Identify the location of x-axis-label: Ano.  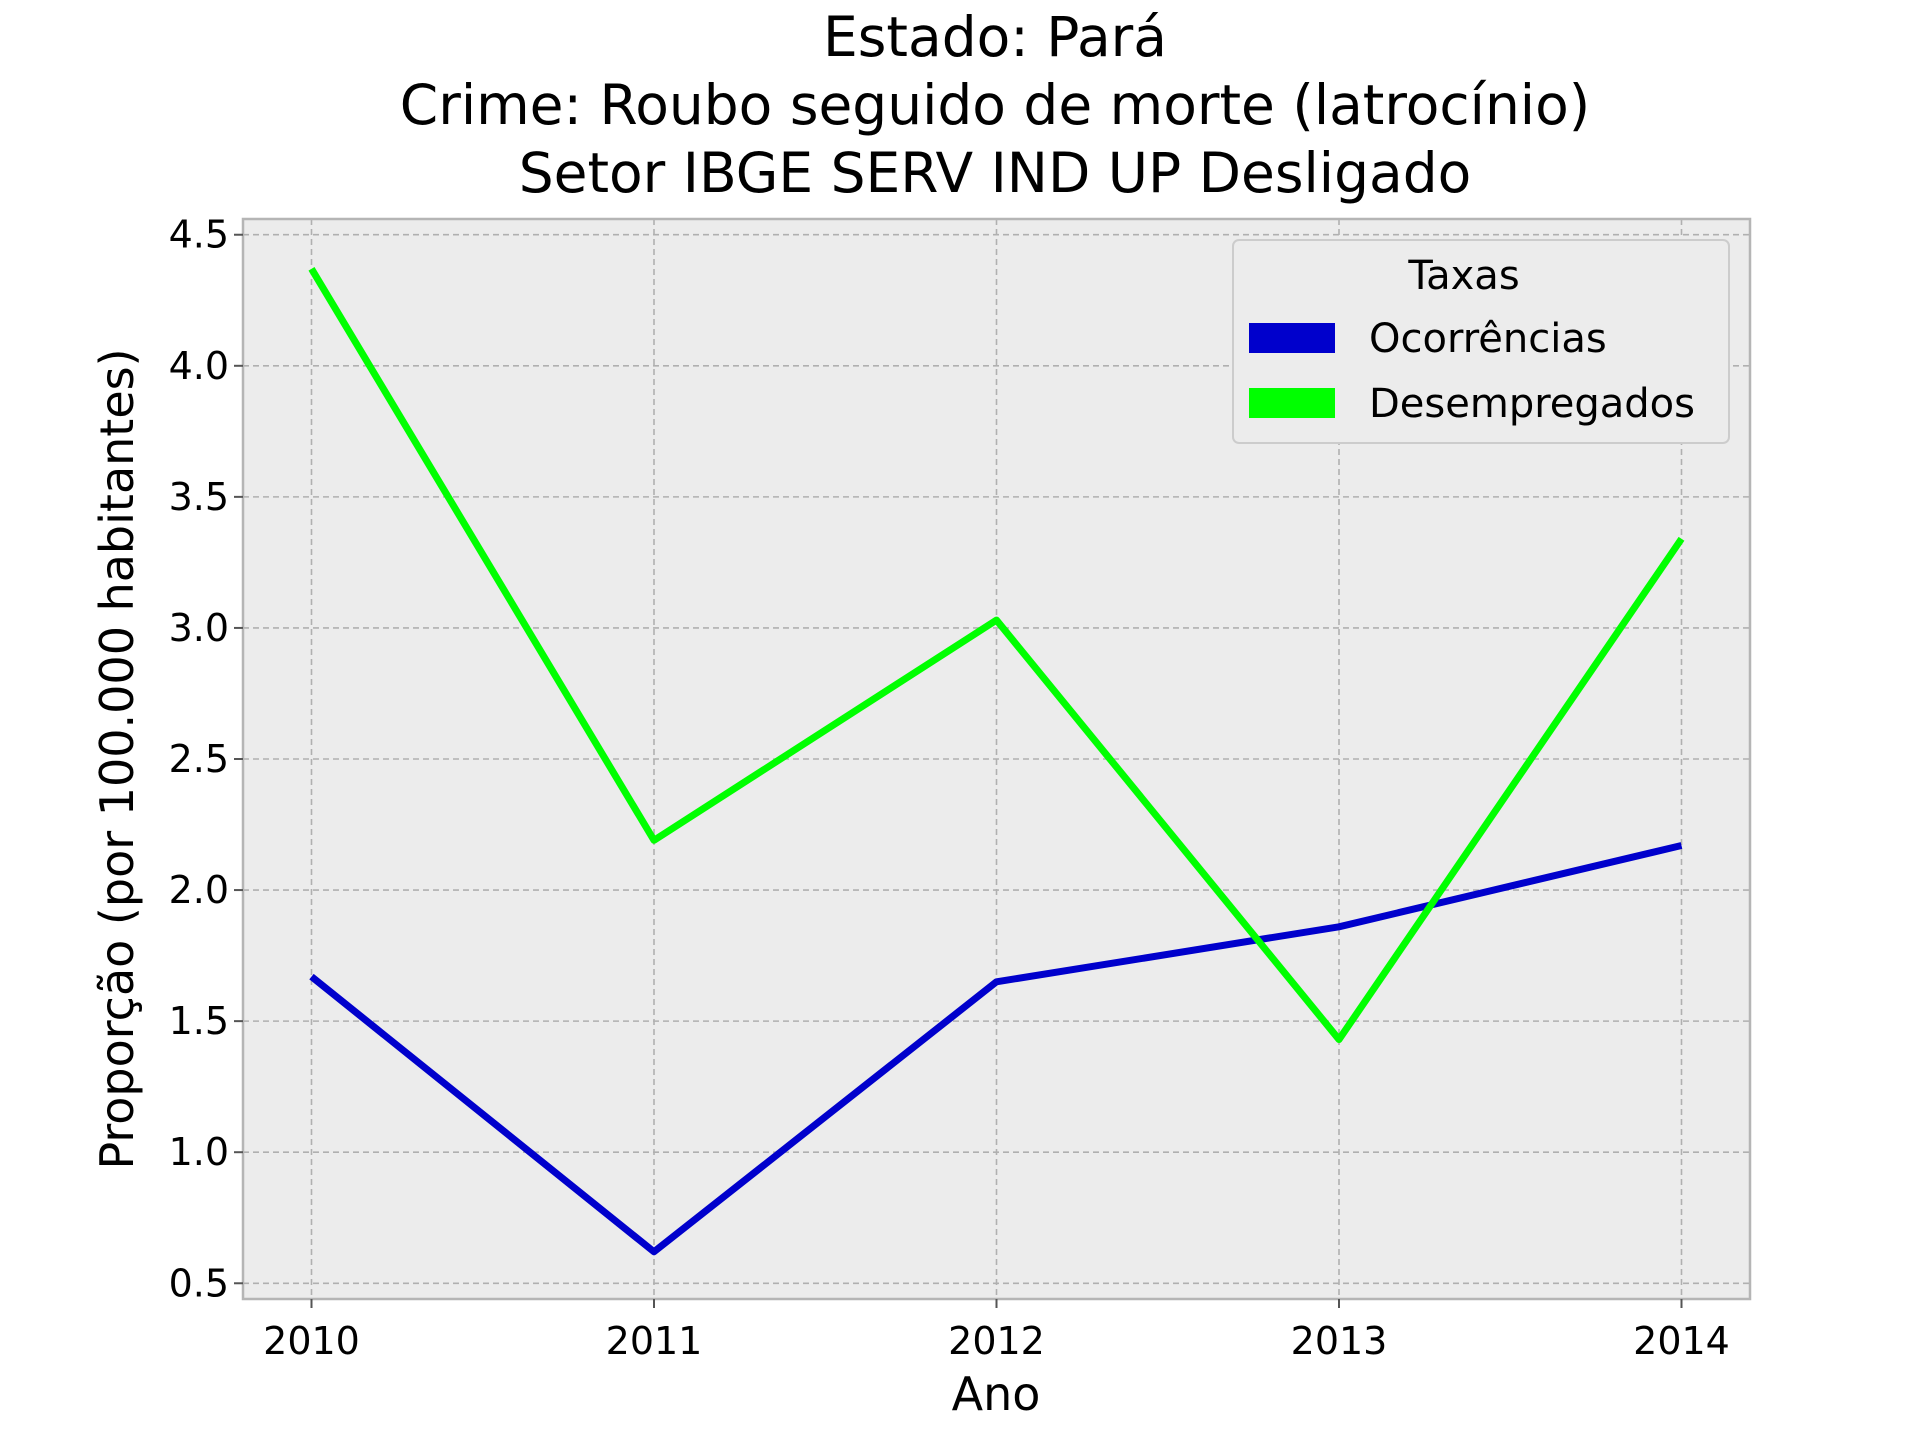
(996, 1394).